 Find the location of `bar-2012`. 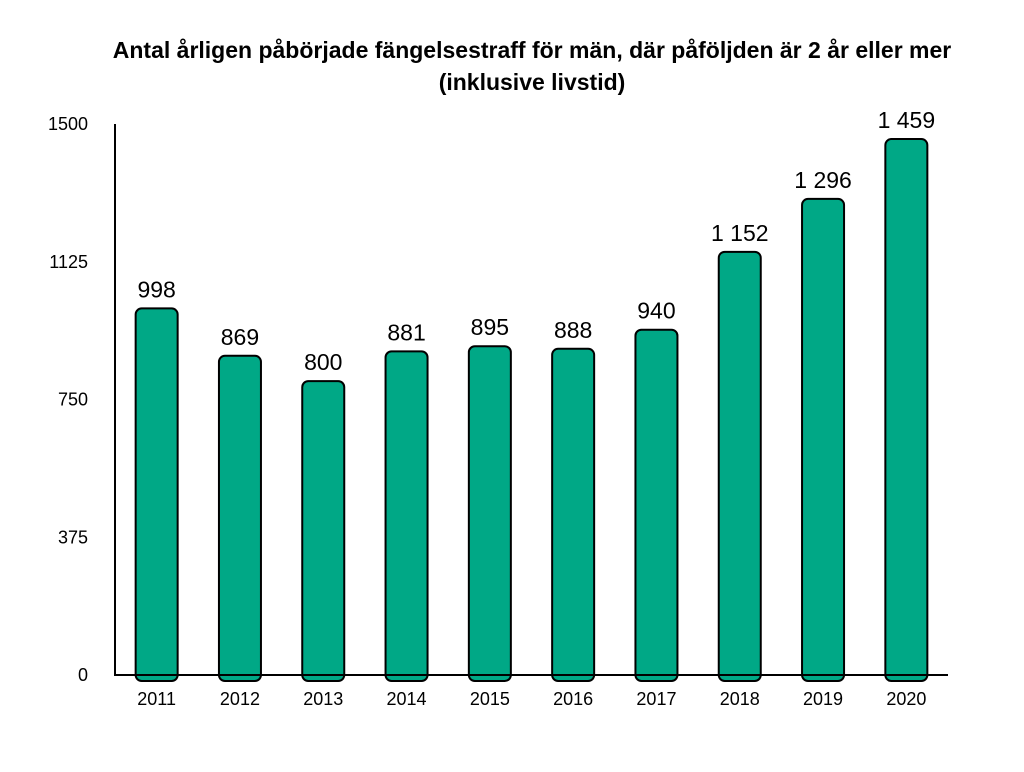

bar-2012 is located at coordinates (239, 518).